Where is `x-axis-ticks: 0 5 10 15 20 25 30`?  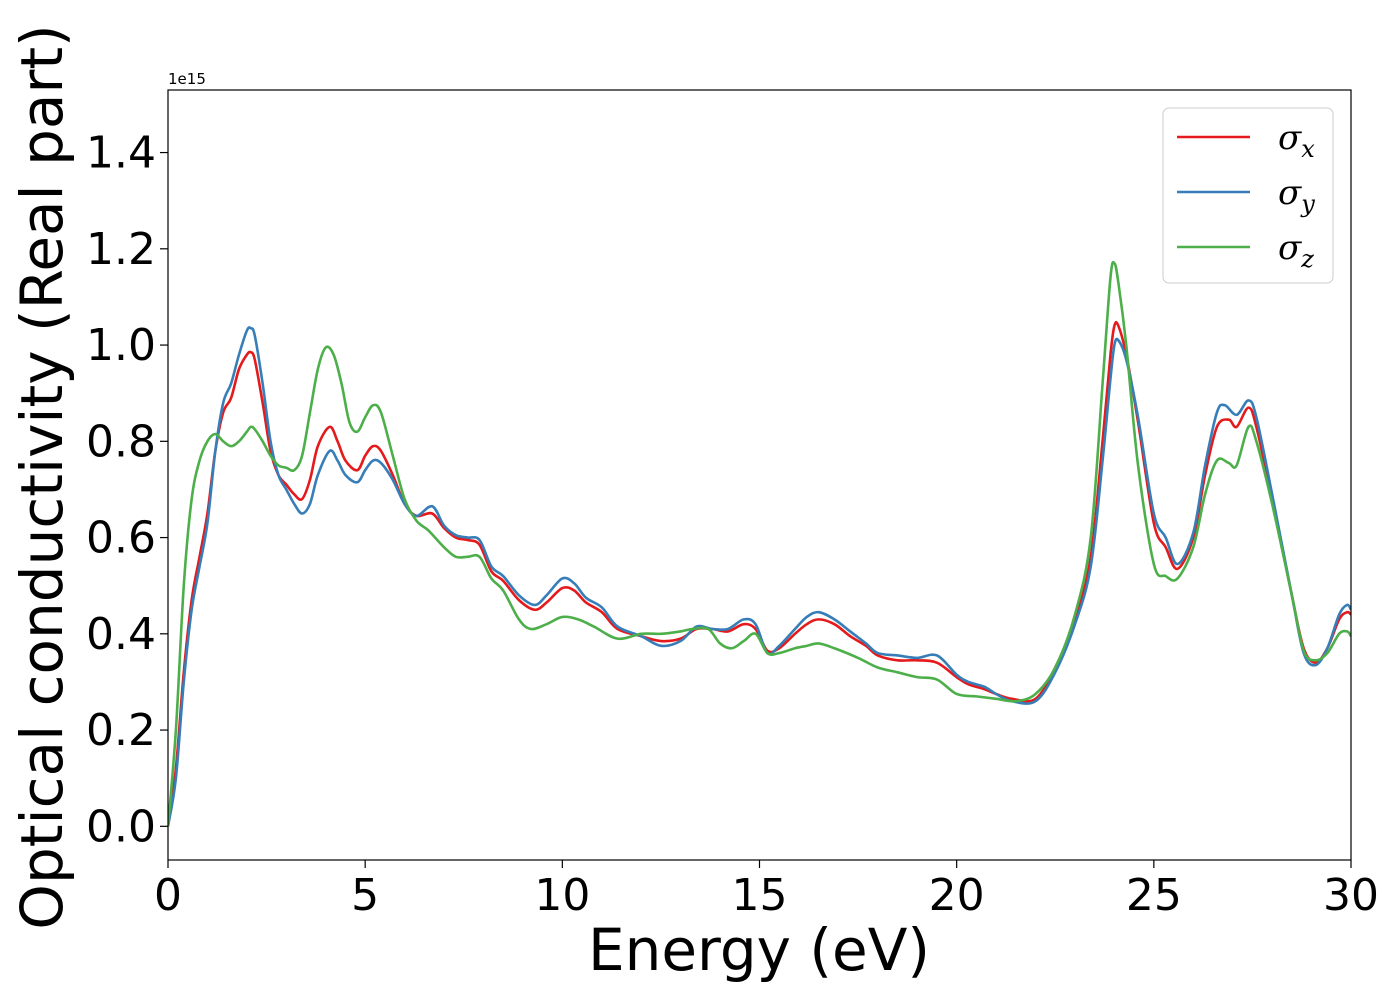 x-axis-ticks: 0 5 10 15 20 25 30 is located at coordinates (766, 890).